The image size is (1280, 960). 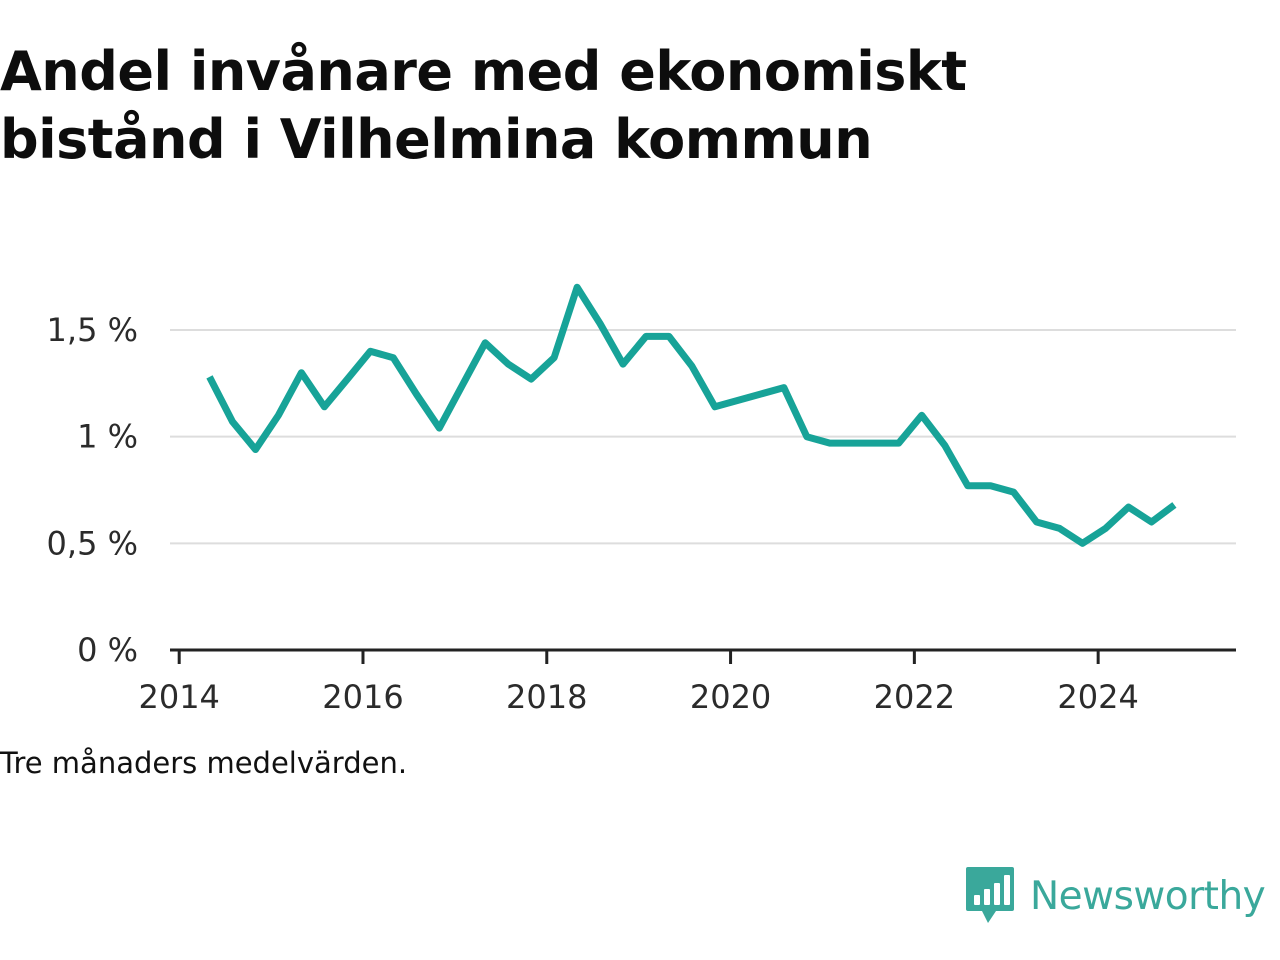 What do you see at coordinates (1097, 697) in the screenshot?
I see `x-tick-label: 2024` at bounding box center [1097, 697].